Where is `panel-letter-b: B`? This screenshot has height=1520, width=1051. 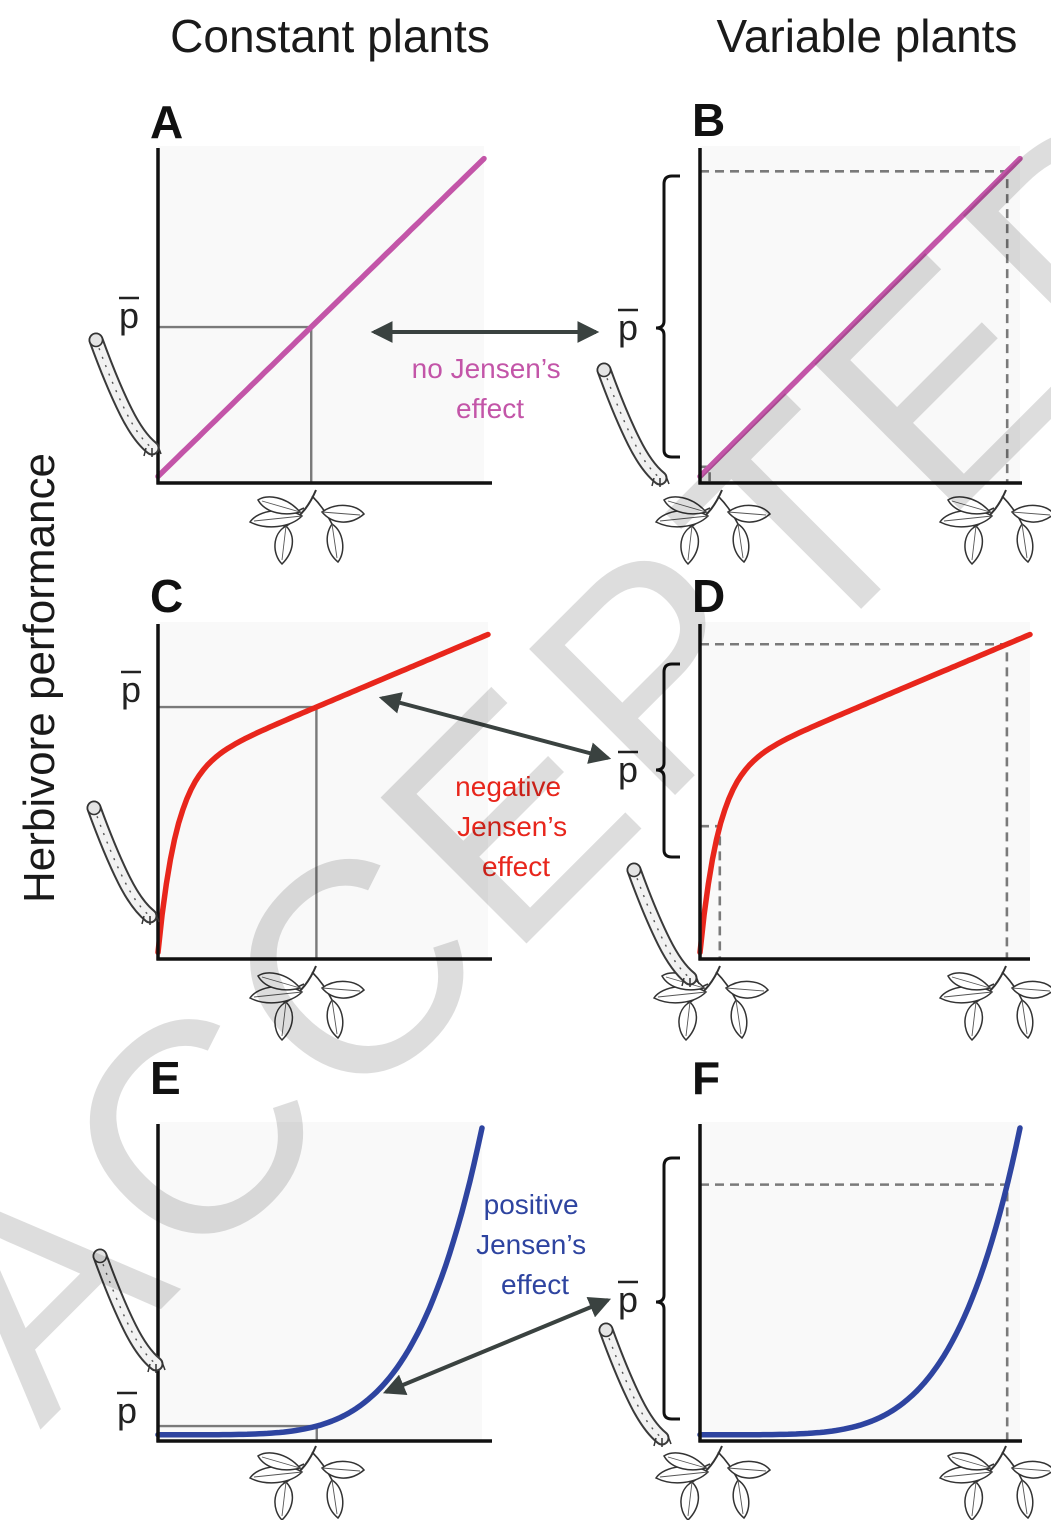 panel-letter-b: B is located at coordinates (708, 120).